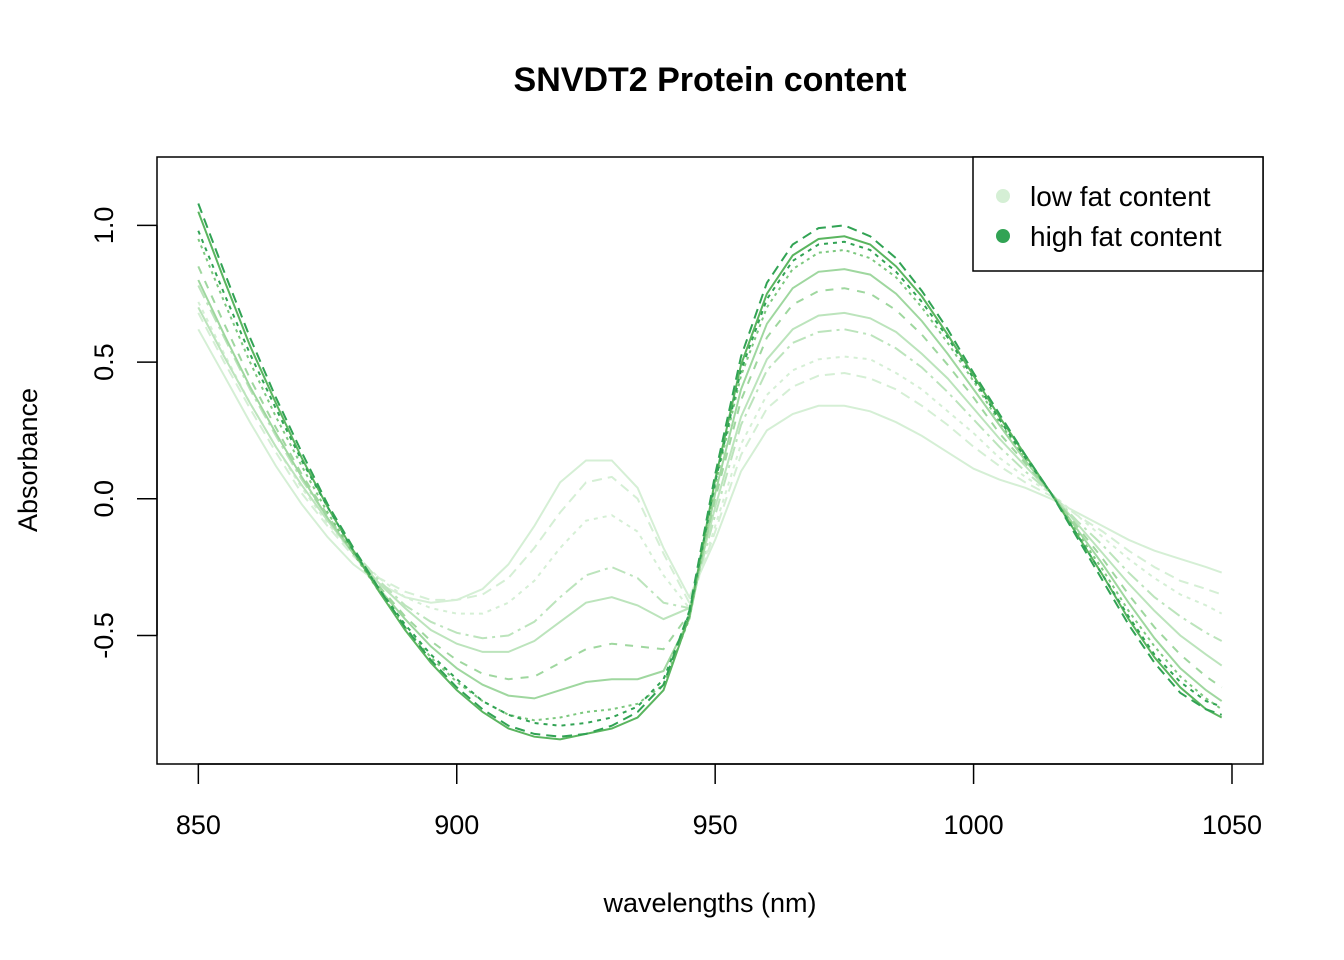  What do you see at coordinates (104, 635) in the screenshot?
I see `y-tick-label: -0.5` at bounding box center [104, 635].